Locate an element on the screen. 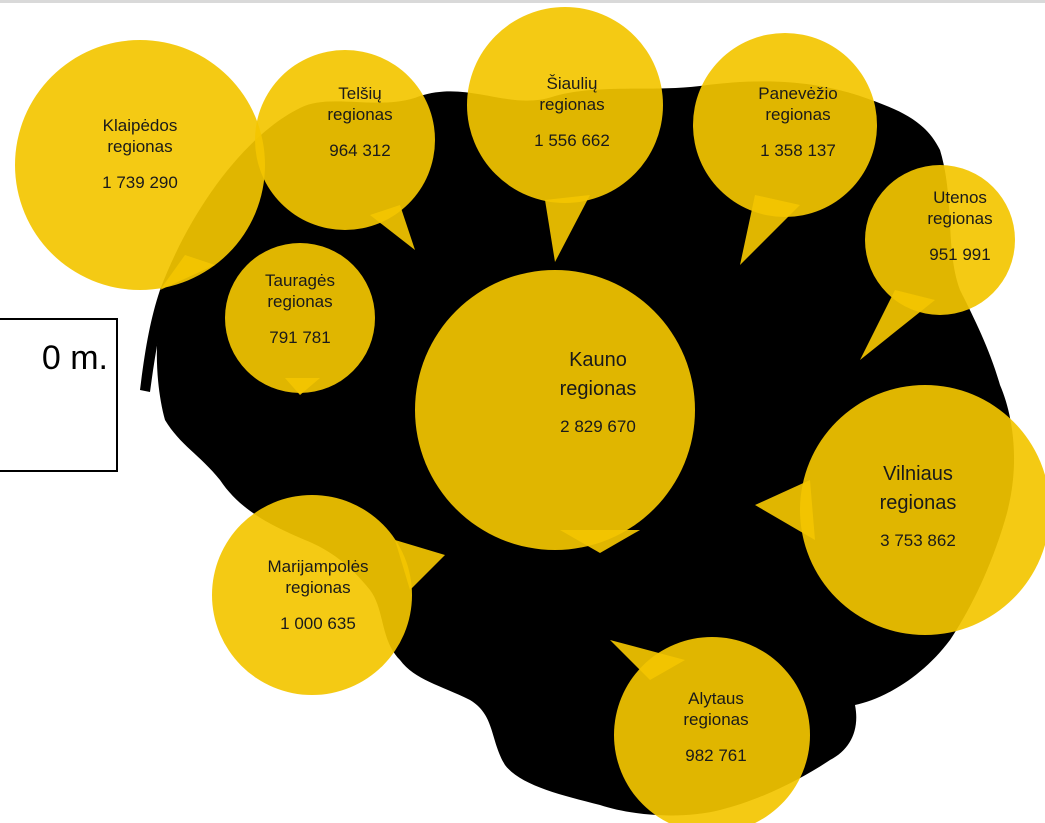 The image size is (1045, 823). region-name: Marijampolės is located at coordinates (318, 566).